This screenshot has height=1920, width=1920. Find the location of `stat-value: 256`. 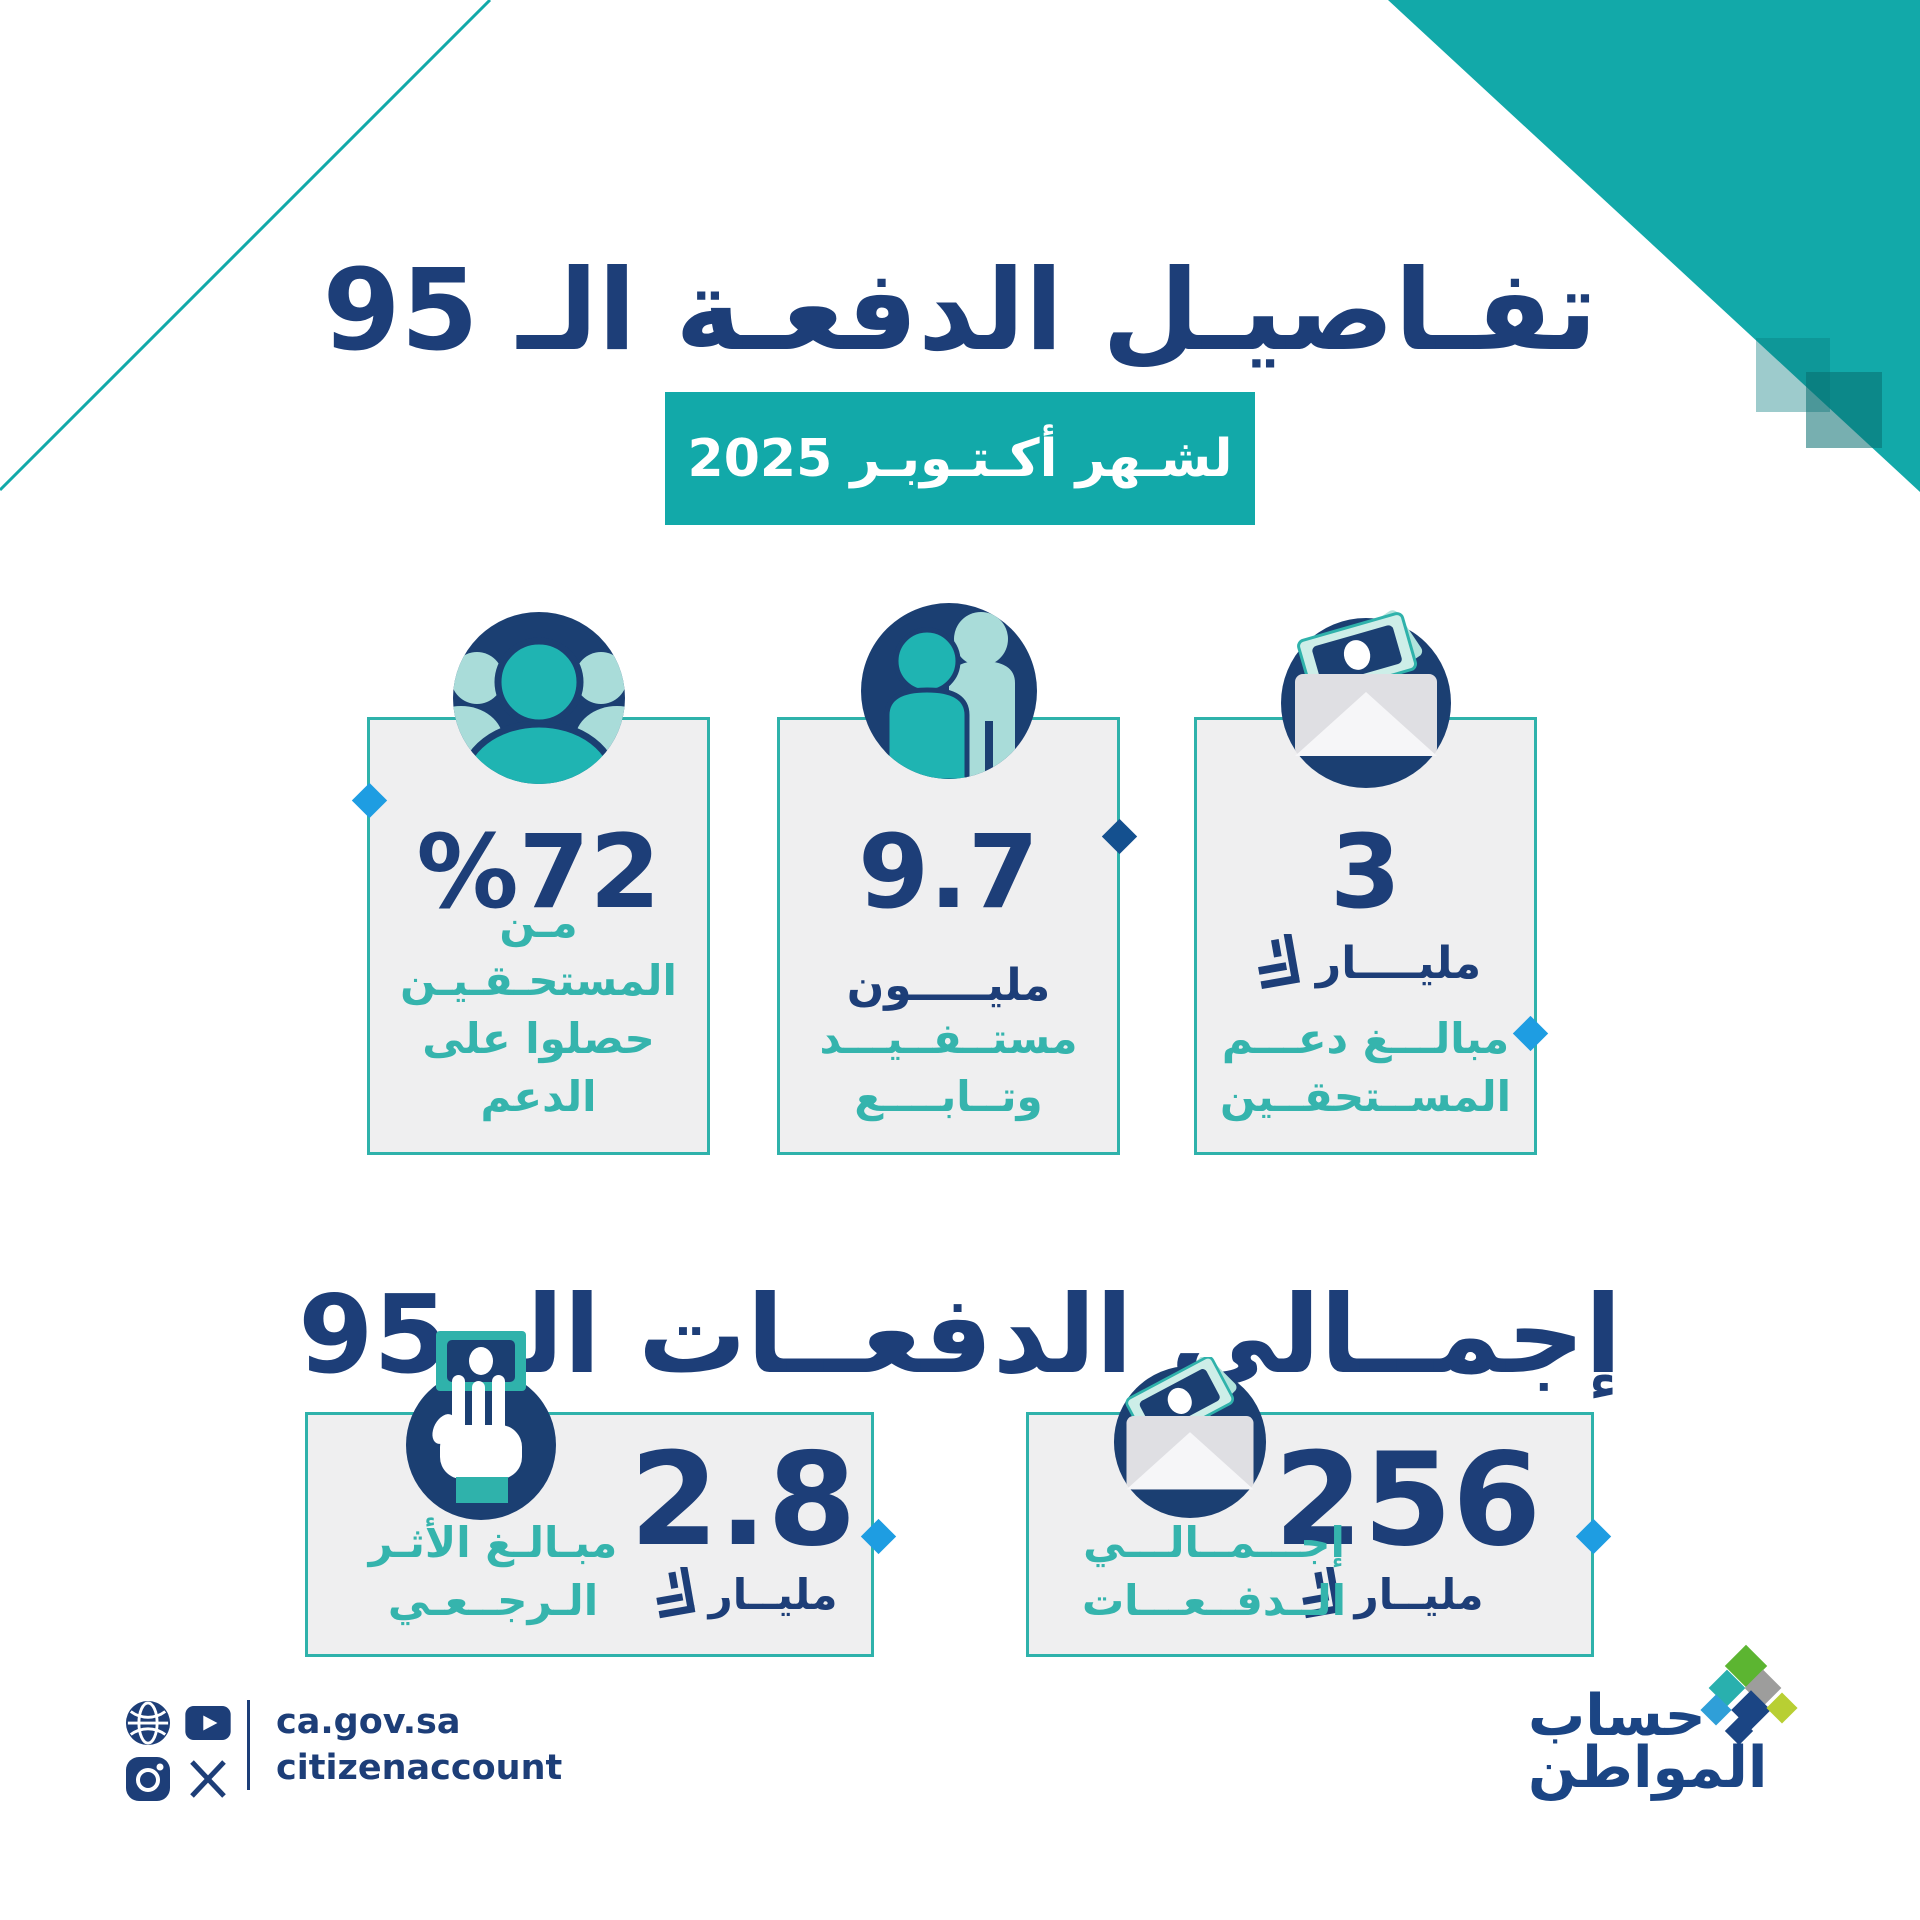

stat-value: 256 is located at coordinates (1408, 1500).